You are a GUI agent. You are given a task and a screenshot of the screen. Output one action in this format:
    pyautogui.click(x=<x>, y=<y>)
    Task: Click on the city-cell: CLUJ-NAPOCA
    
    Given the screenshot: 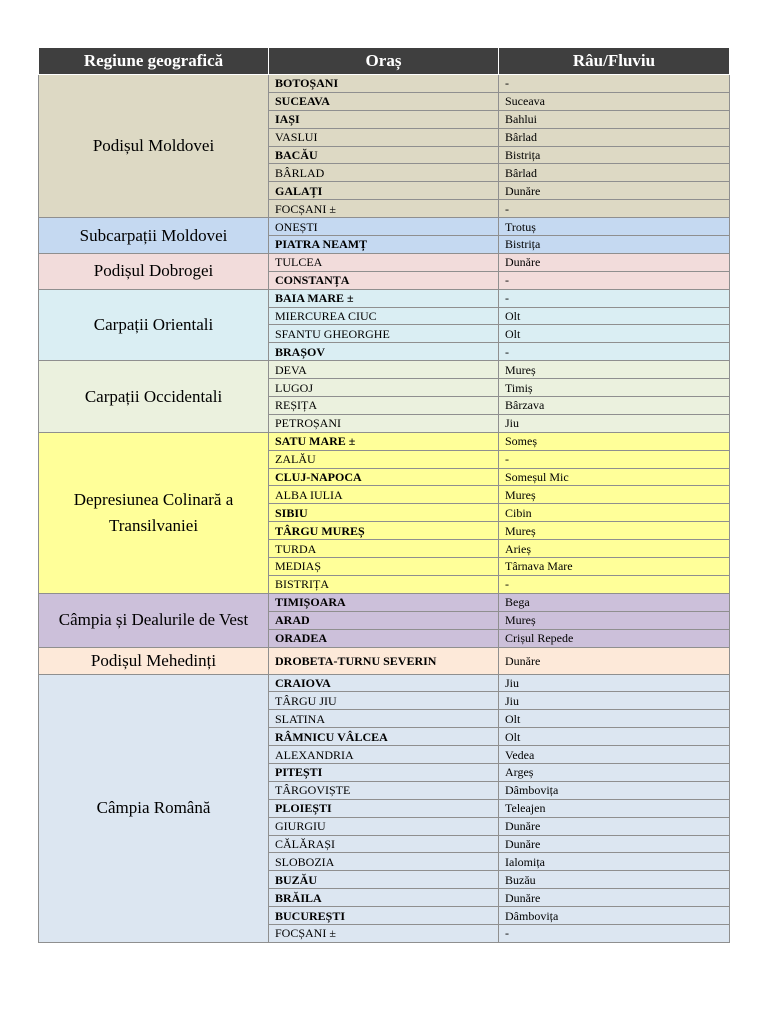 What is the action you would take?
    pyautogui.click(x=383, y=477)
    